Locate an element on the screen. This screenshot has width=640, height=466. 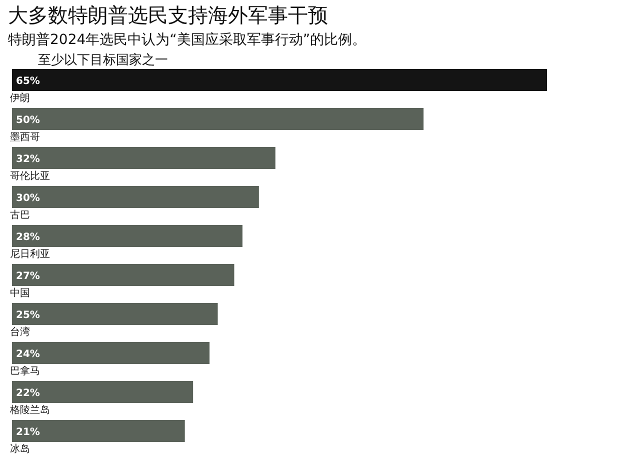
data-label: 50% is located at coordinates (28, 120).